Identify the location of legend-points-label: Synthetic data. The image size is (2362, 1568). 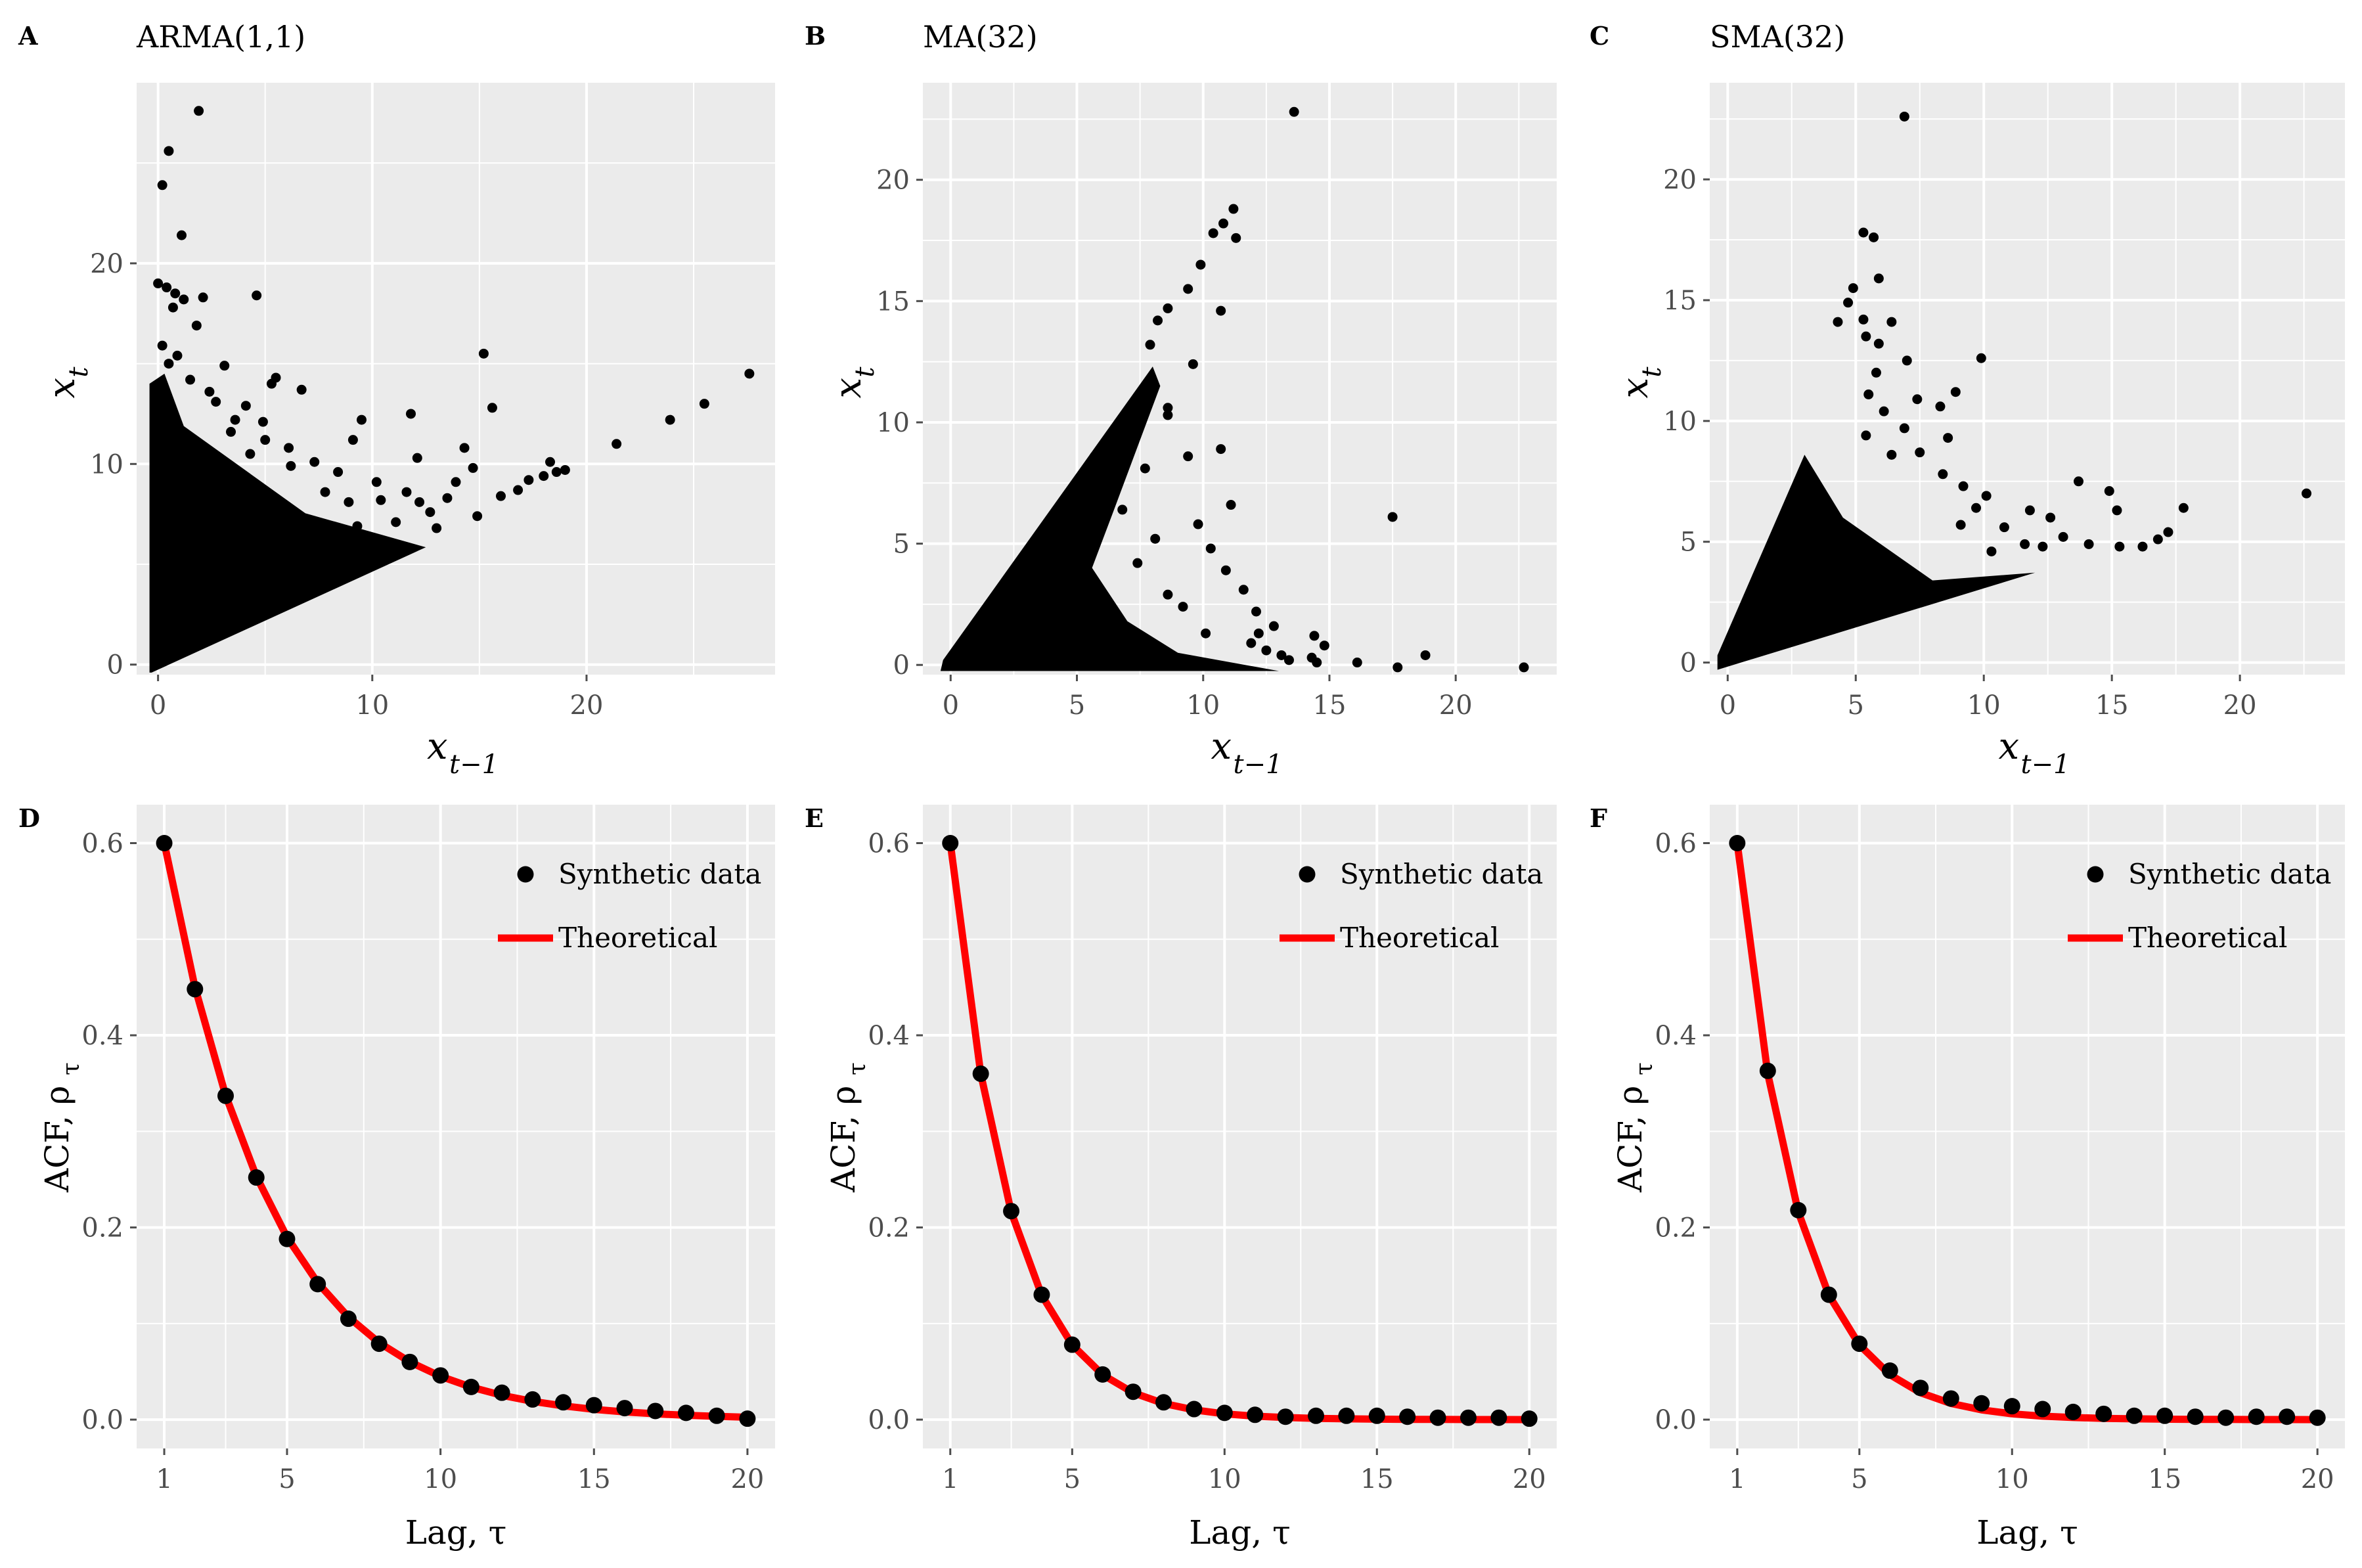
(2229, 874).